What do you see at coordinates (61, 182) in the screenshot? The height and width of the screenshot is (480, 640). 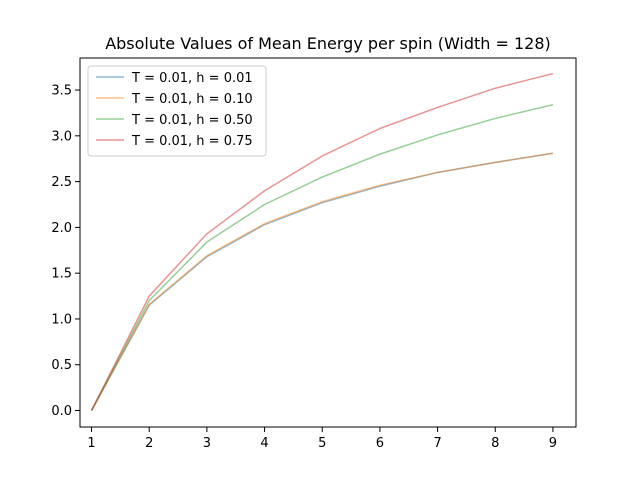 I see `y-tick-label: 2.5` at bounding box center [61, 182].